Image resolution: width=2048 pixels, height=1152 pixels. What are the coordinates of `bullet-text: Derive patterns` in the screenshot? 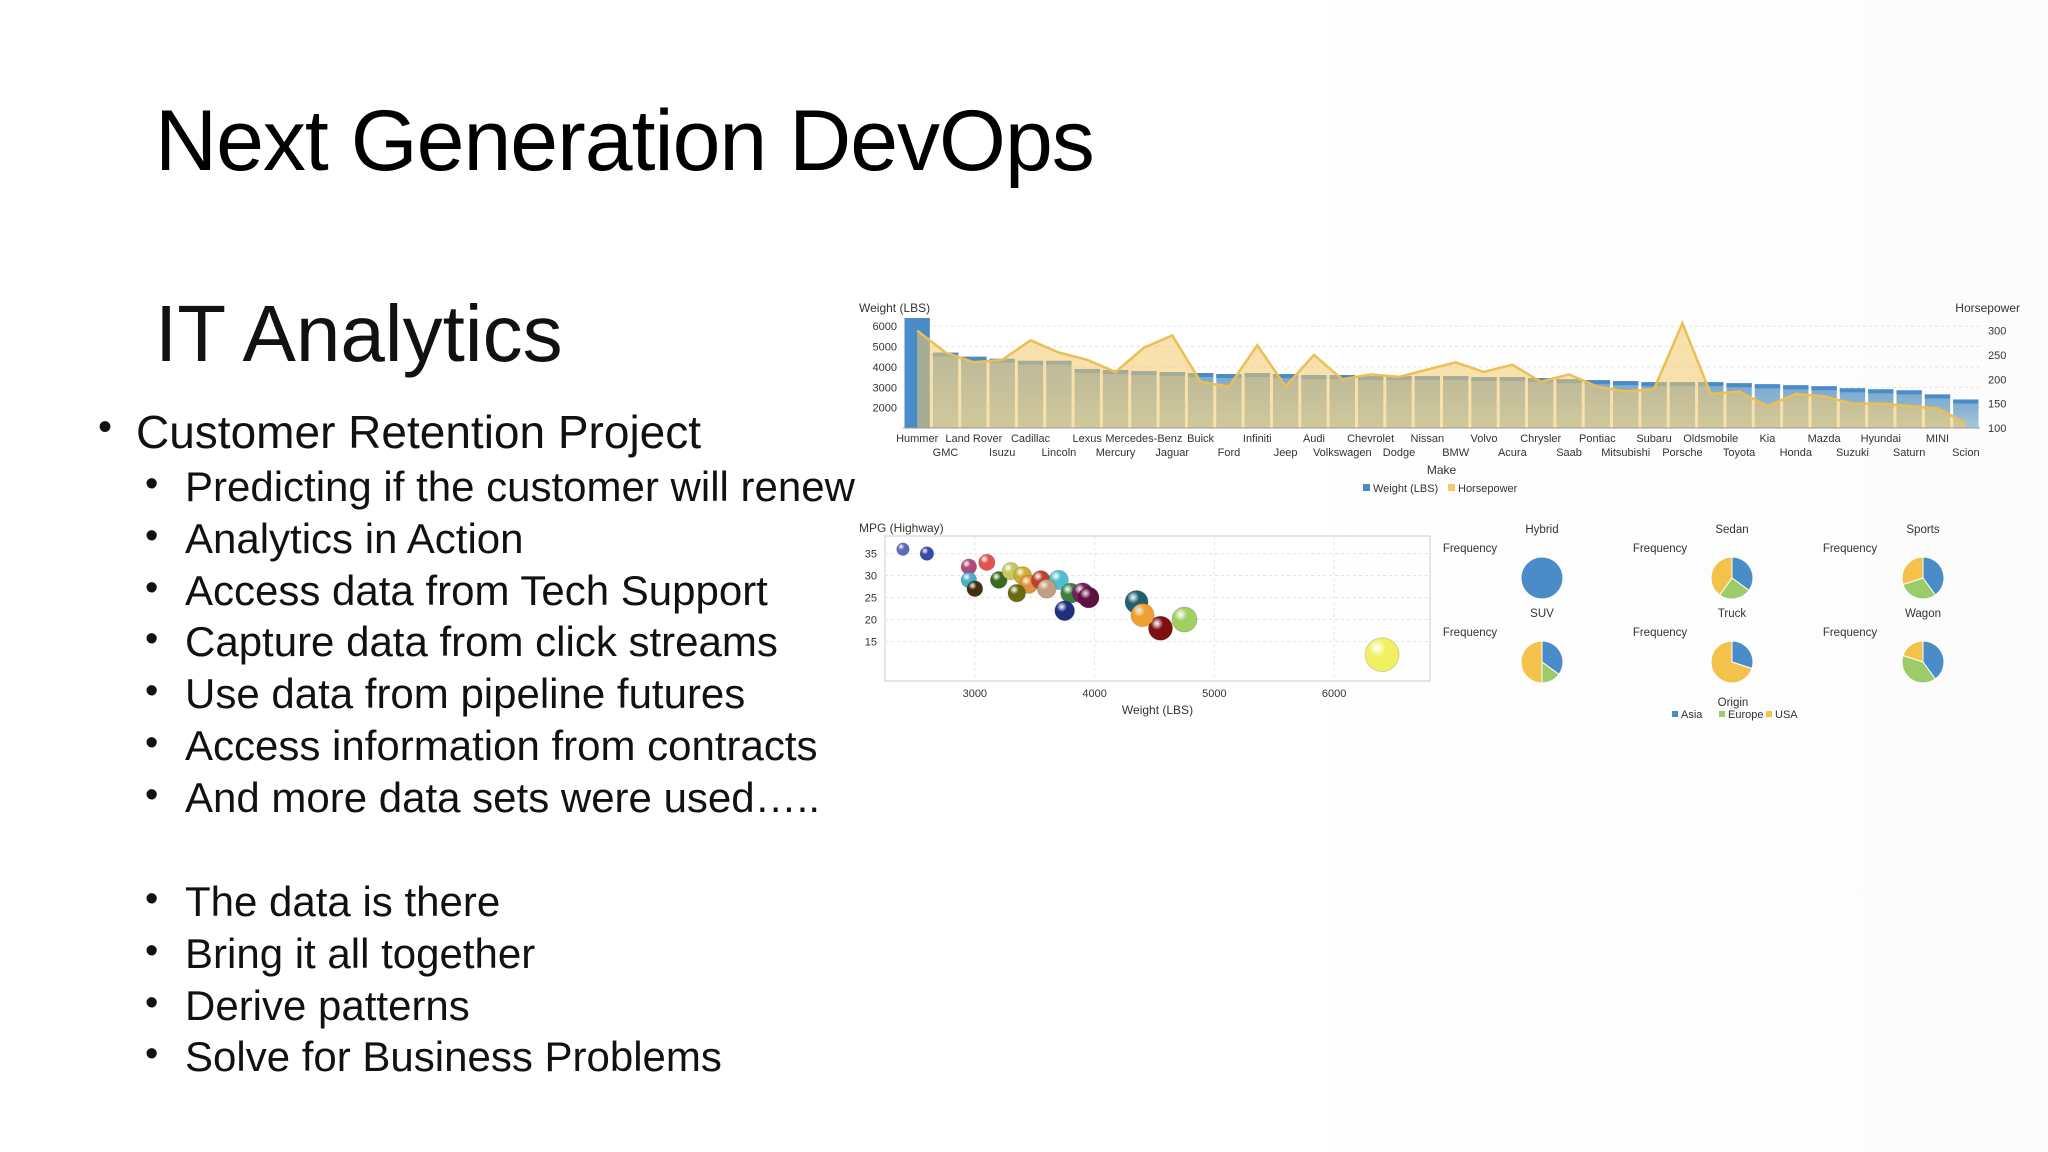 It's located at (327, 1005).